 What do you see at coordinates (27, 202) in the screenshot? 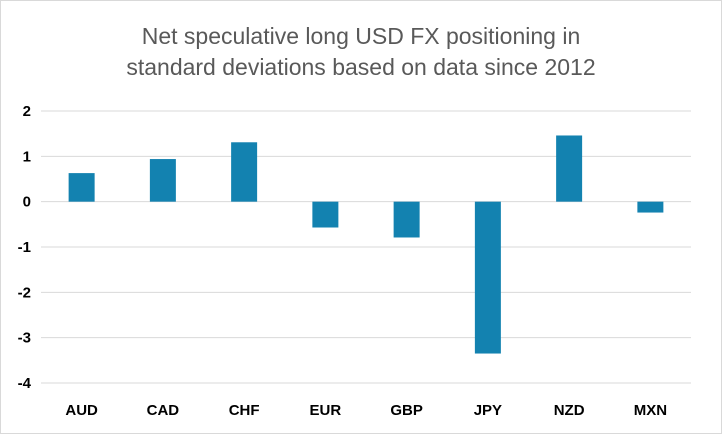
I see `y-tick-label: 0` at bounding box center [27, 202].